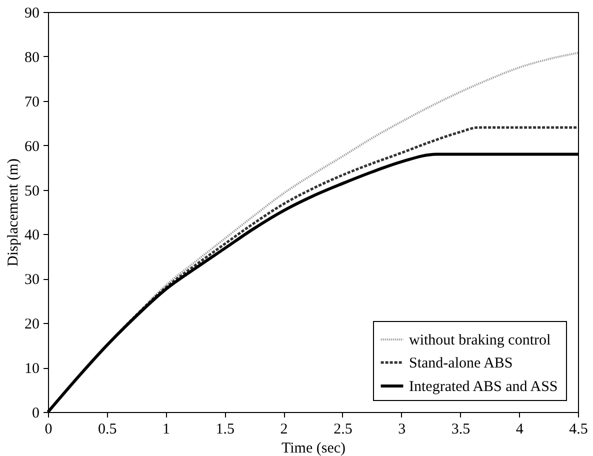 This screenshot has height=456, width=593. Describe the element at coordinates (520, 430) in the screenshot. I see `x-tick-label: 4` at that location.